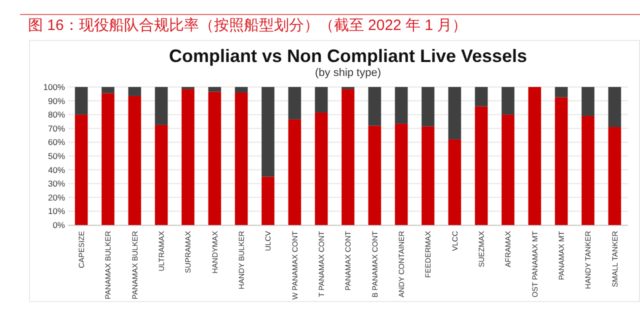 Image resolution: width=640 pixels, height=331 pixels. Describe the element at coordinates (248, 25) in the screenshot. I see `caption: 图 16：现役船队合规比率（按照船型划分）（截至 2022 年 1 月）` at that location.